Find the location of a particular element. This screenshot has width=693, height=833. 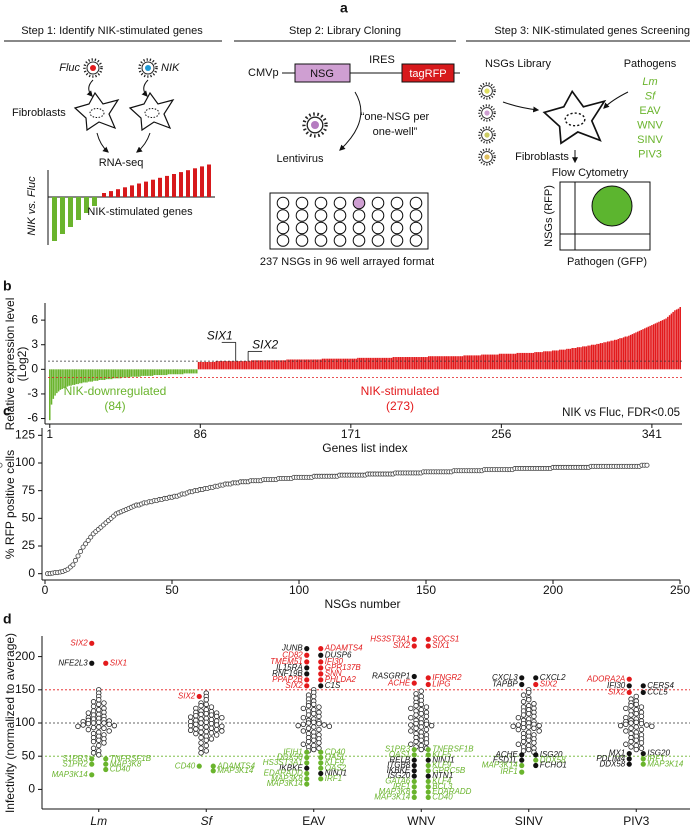

y-tick-label: 6 is located at coordinates (34, 319).